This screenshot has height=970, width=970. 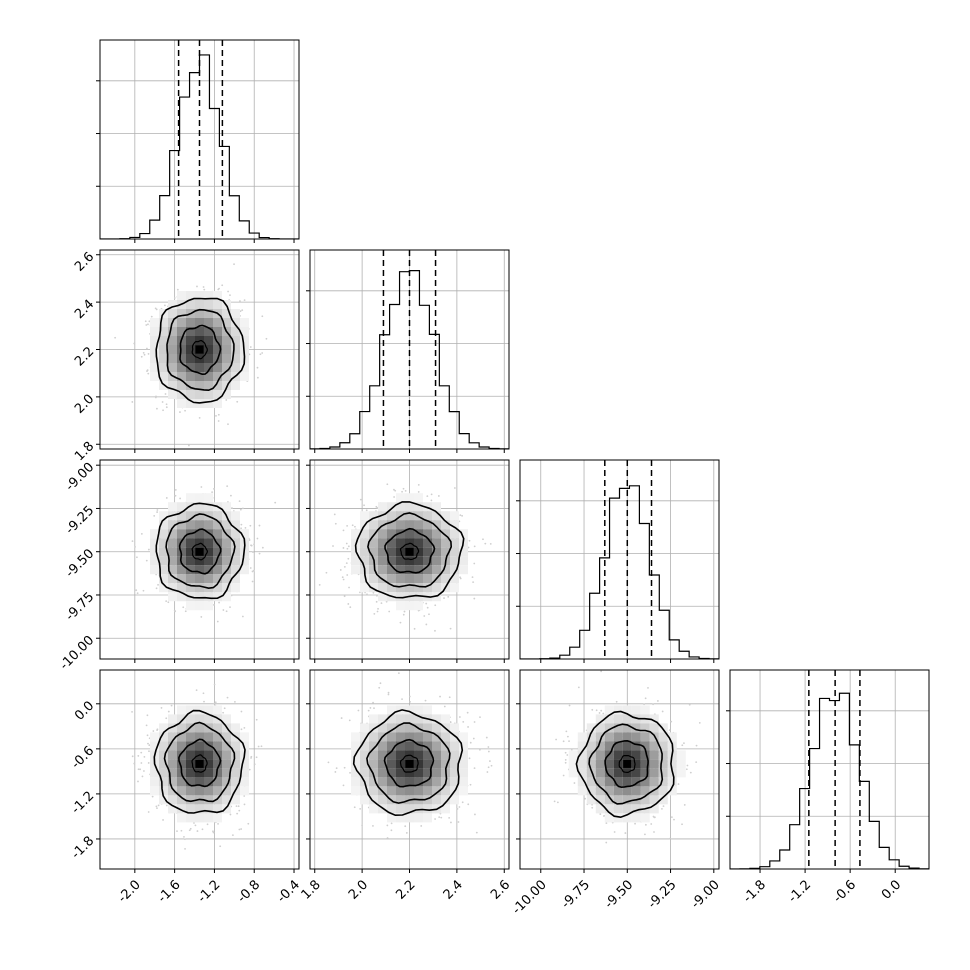 What do you see at coordinates (80, 477) in the screenshot?
I see `y-tick-label: -9.00` at bounding box center [80, 477].